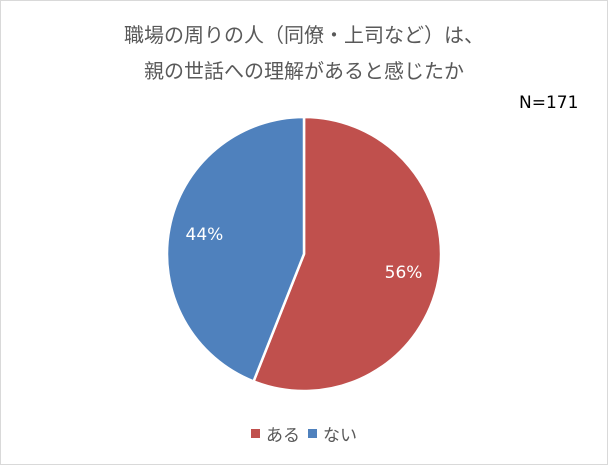 The width and height of the screenshot is (608, 465). Describe the element at coordinates (404, 273) in the screenshot. I see `data-label-aru: 56%` at that location.